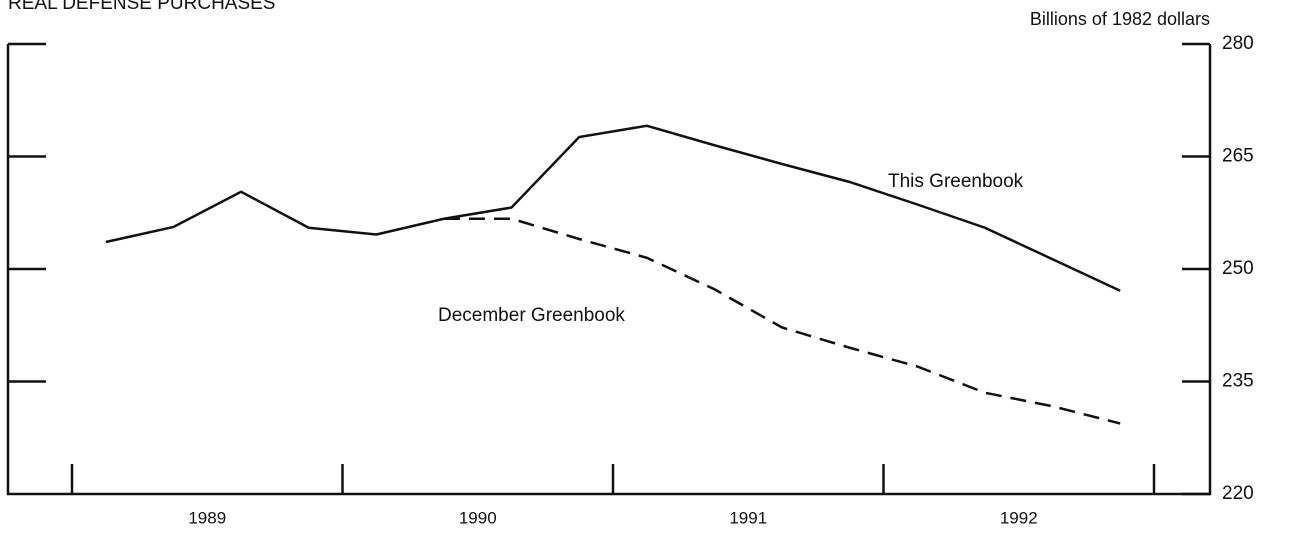  What do you see at coordinates (1238, 268) in the screenshot?
I see `y-tick-label: 250` at bounding box center [1238, 268].